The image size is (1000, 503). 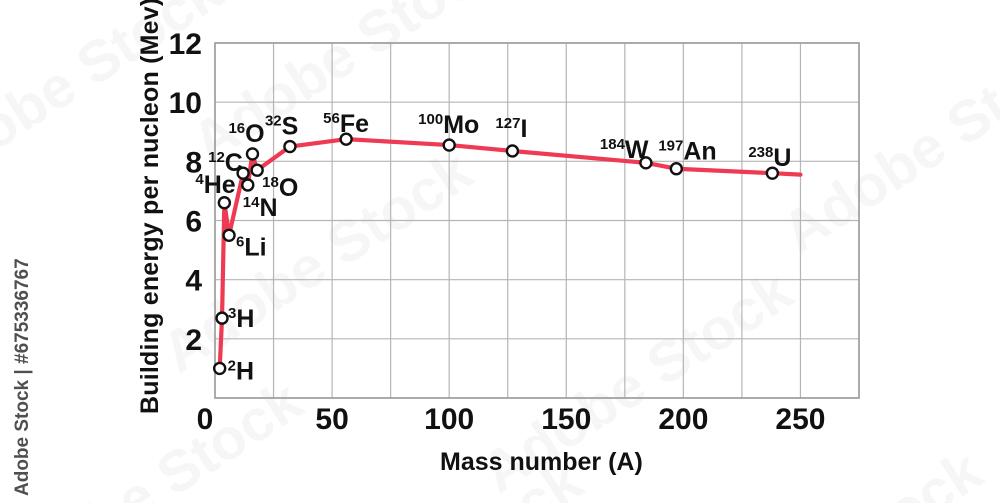 What do you see at coordinates (290, 146) in the screenshot?
I see `data-point-32S` at bounding box center [290, 146].